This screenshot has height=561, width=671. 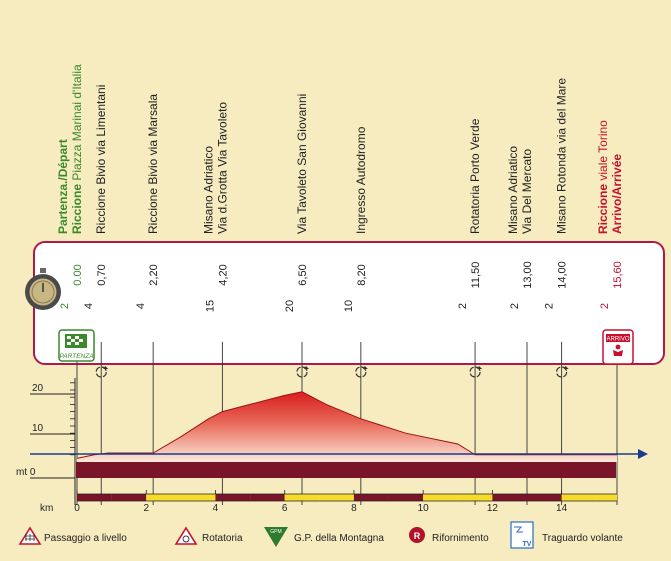 What do you see at coordinates (460, 538) in the screenshot?
I see `legend-label: Rifornimento` at bounding box center [460, 538].